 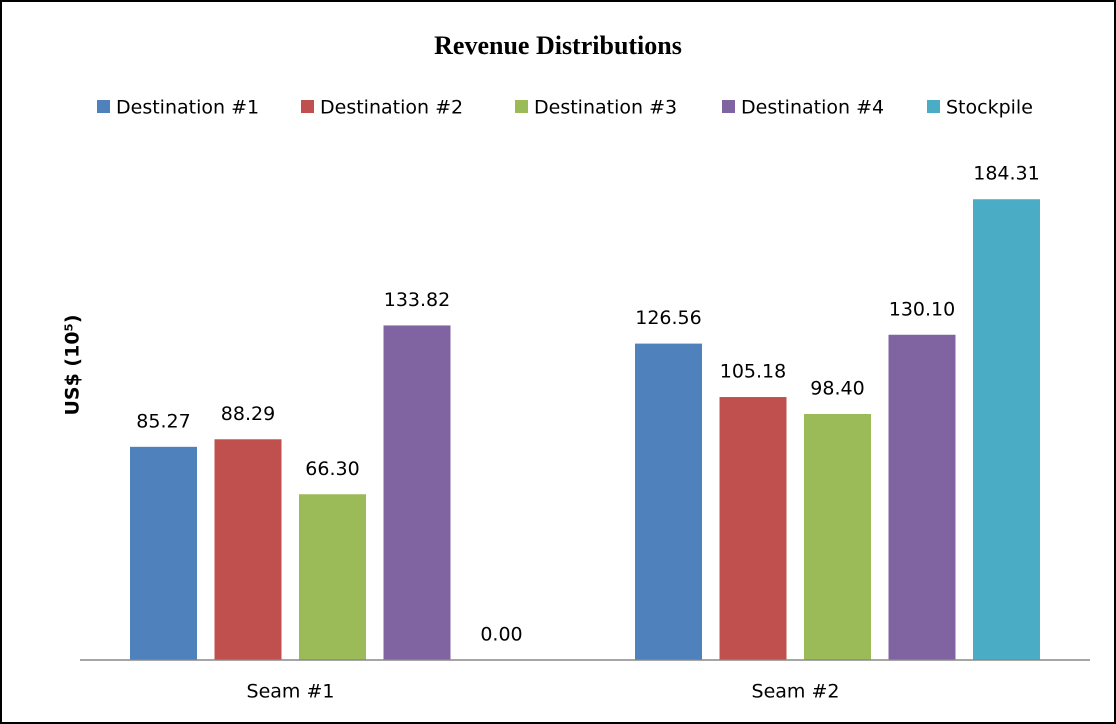 I want to click on x-tick-label: Seam #2, so click(x=796, y=692).